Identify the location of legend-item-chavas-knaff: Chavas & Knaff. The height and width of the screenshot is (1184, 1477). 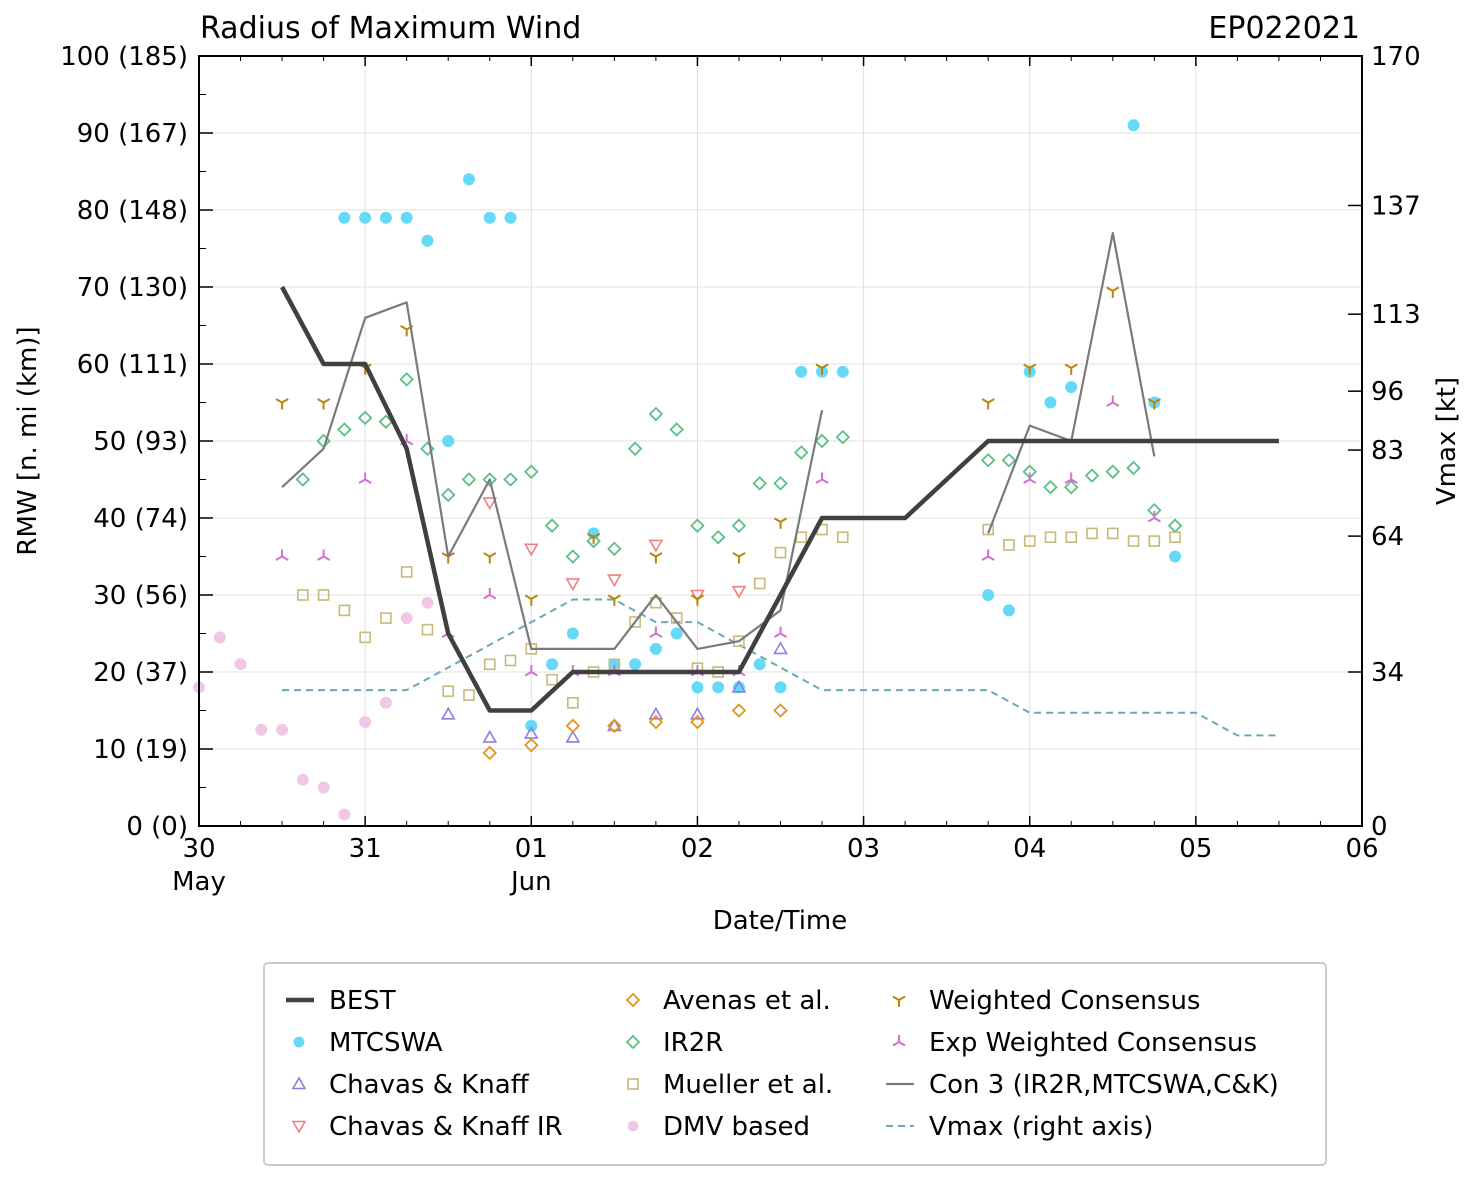
(410, 1085).